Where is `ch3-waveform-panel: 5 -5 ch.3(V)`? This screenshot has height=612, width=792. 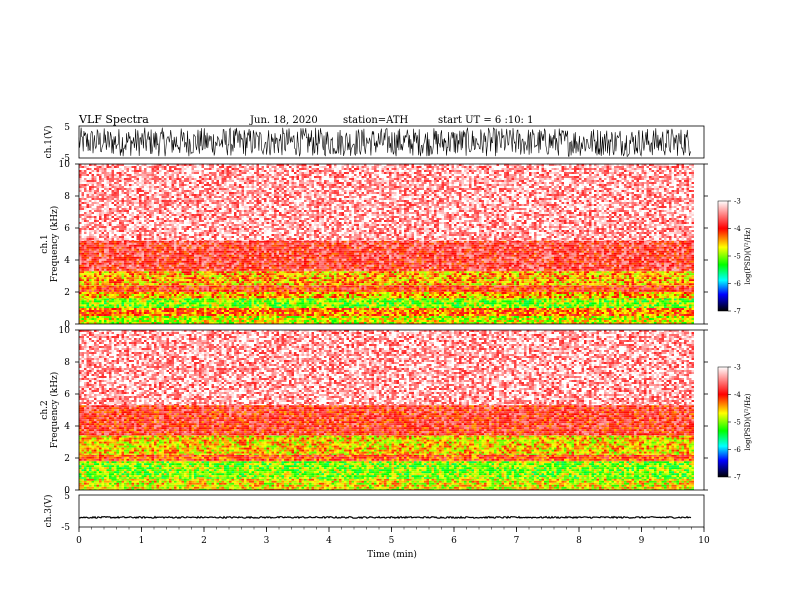
ch3-waveform-panel: 5 -5 ch.3(V) is located at coordinates (374, 512).